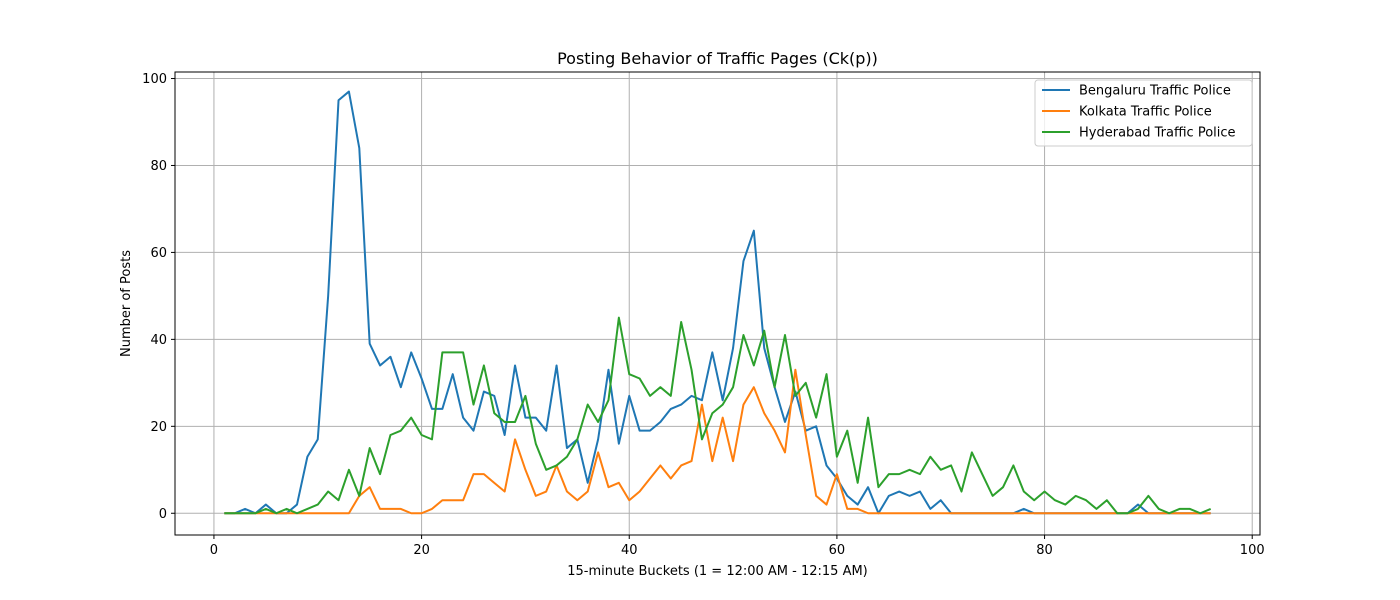  Describe the element at coordinates (154, 79) in the screenshot. I see `y-tick-label: 100` at that location.